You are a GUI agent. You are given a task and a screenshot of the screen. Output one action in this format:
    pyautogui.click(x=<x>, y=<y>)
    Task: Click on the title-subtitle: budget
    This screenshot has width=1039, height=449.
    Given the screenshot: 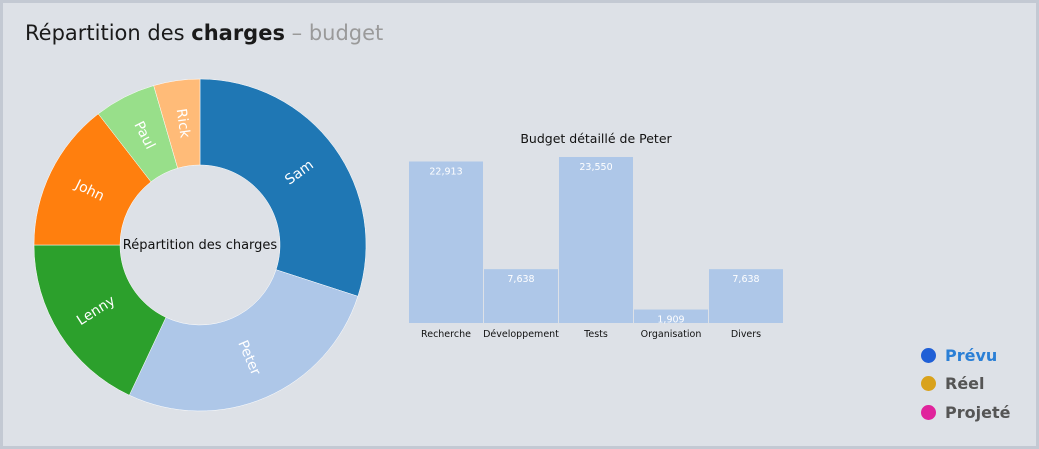 What is the action you would take?
    pyautogui.click(x=346, y=33)
    